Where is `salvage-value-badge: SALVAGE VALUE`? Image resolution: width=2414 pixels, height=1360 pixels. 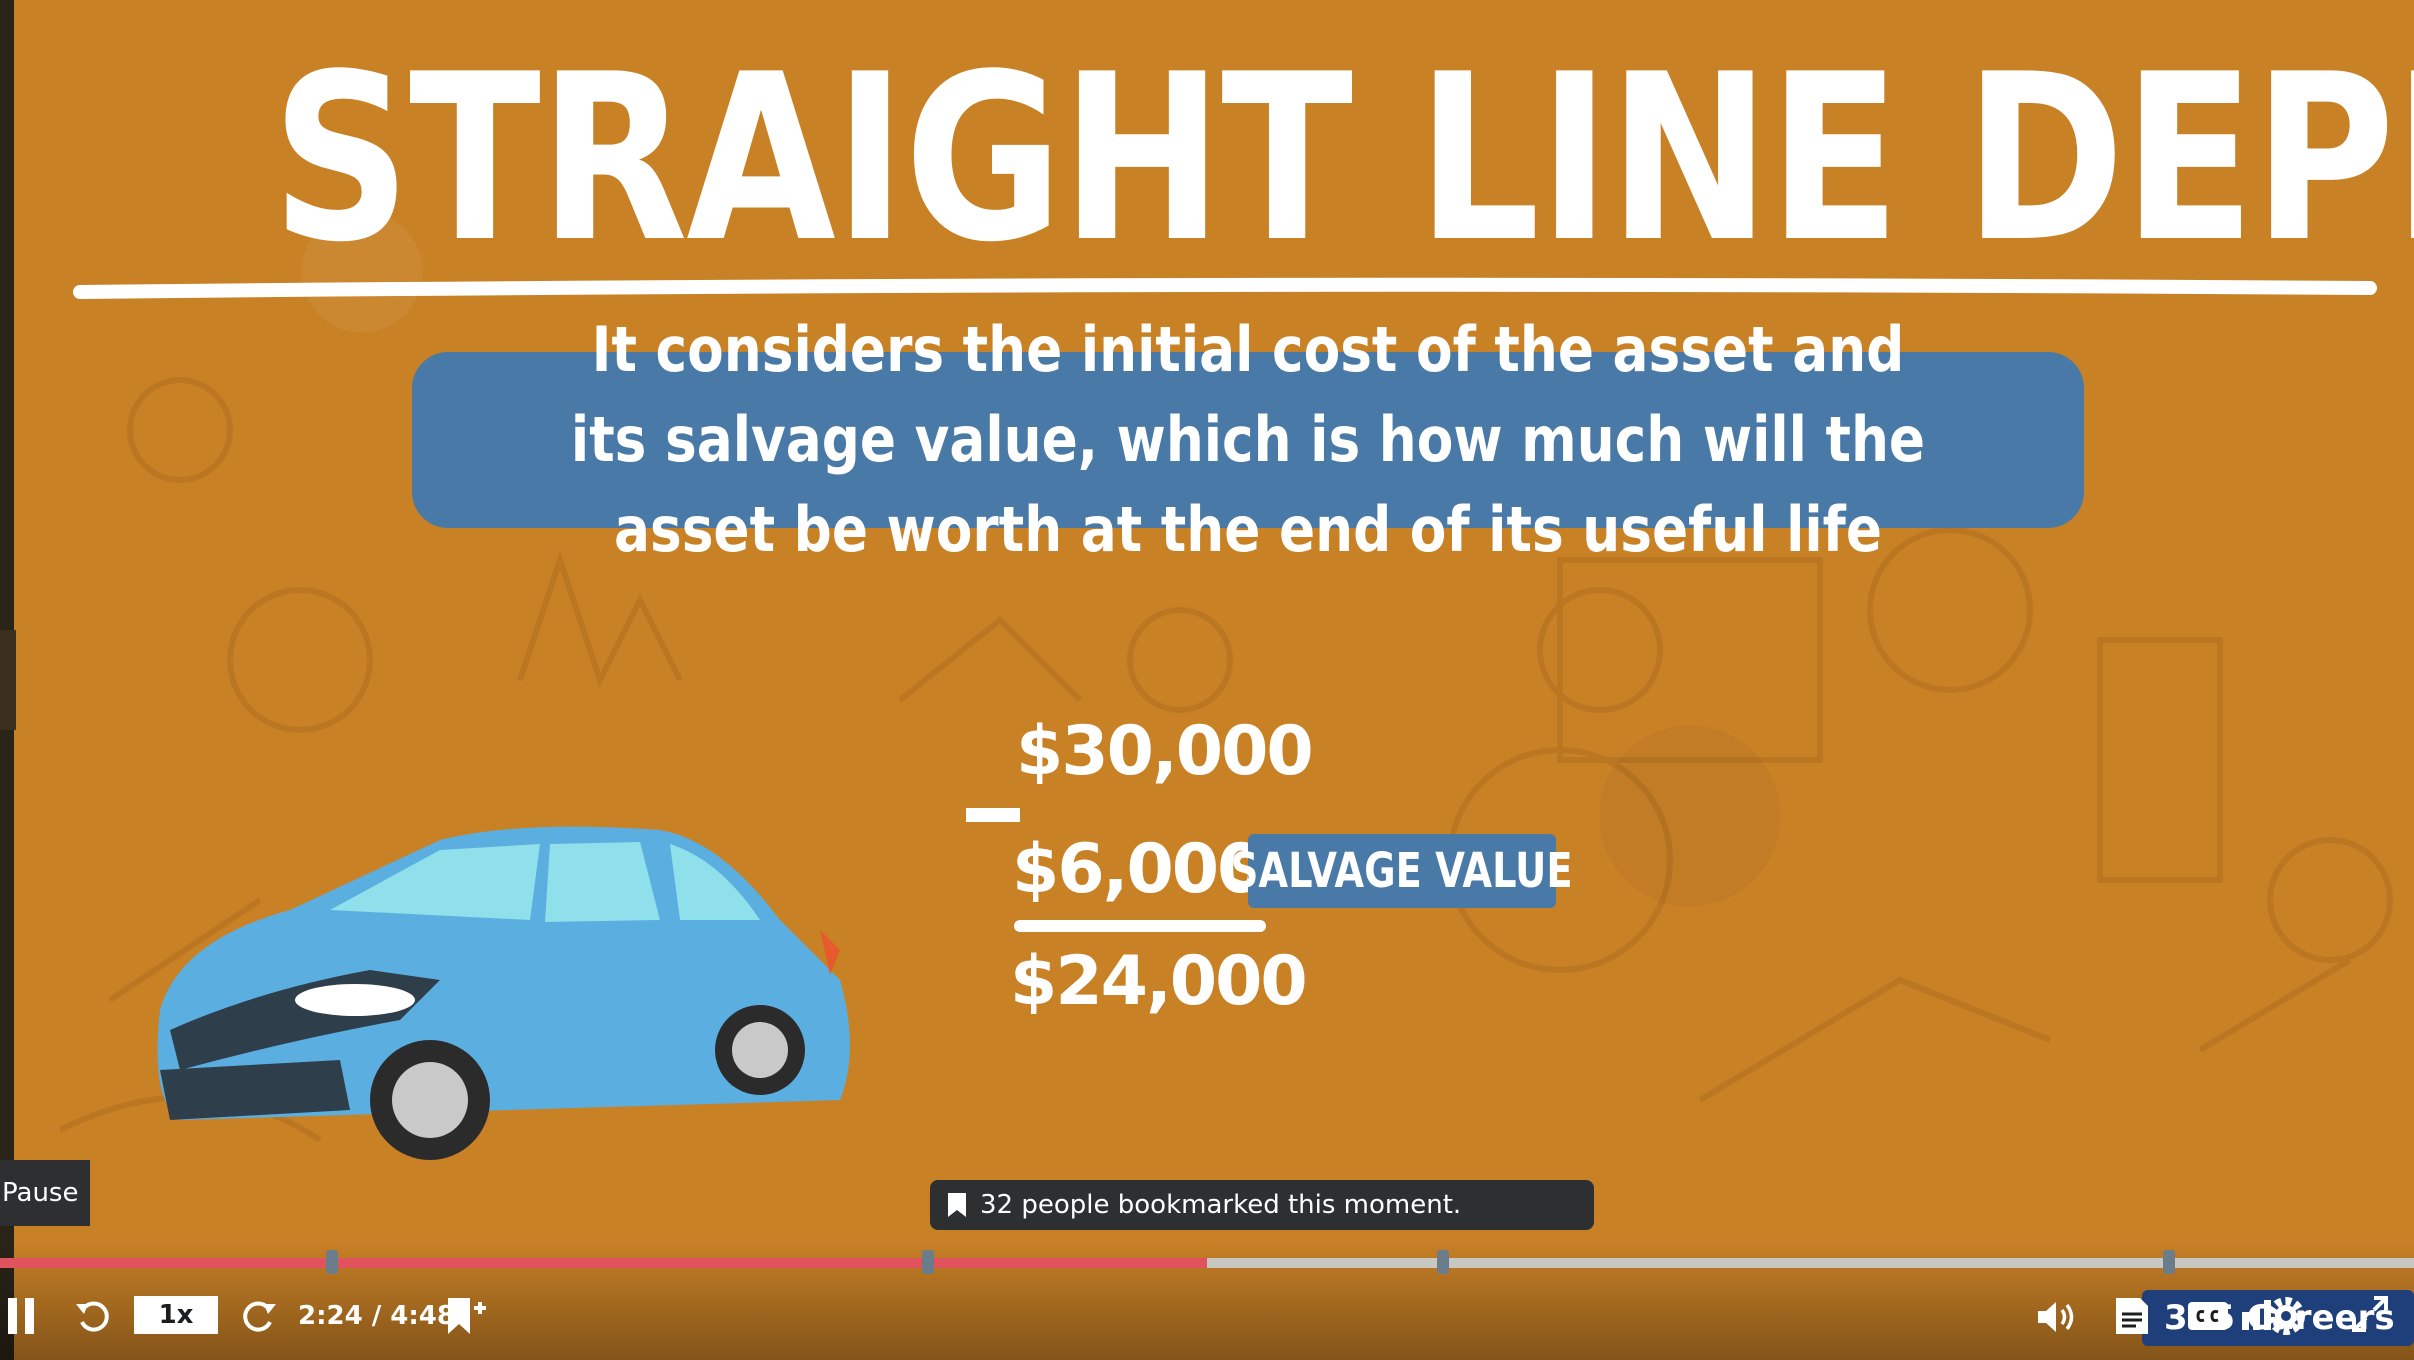 salvage-value-badge: SALVAGE VALUE is located at coordinates (1402, 871).